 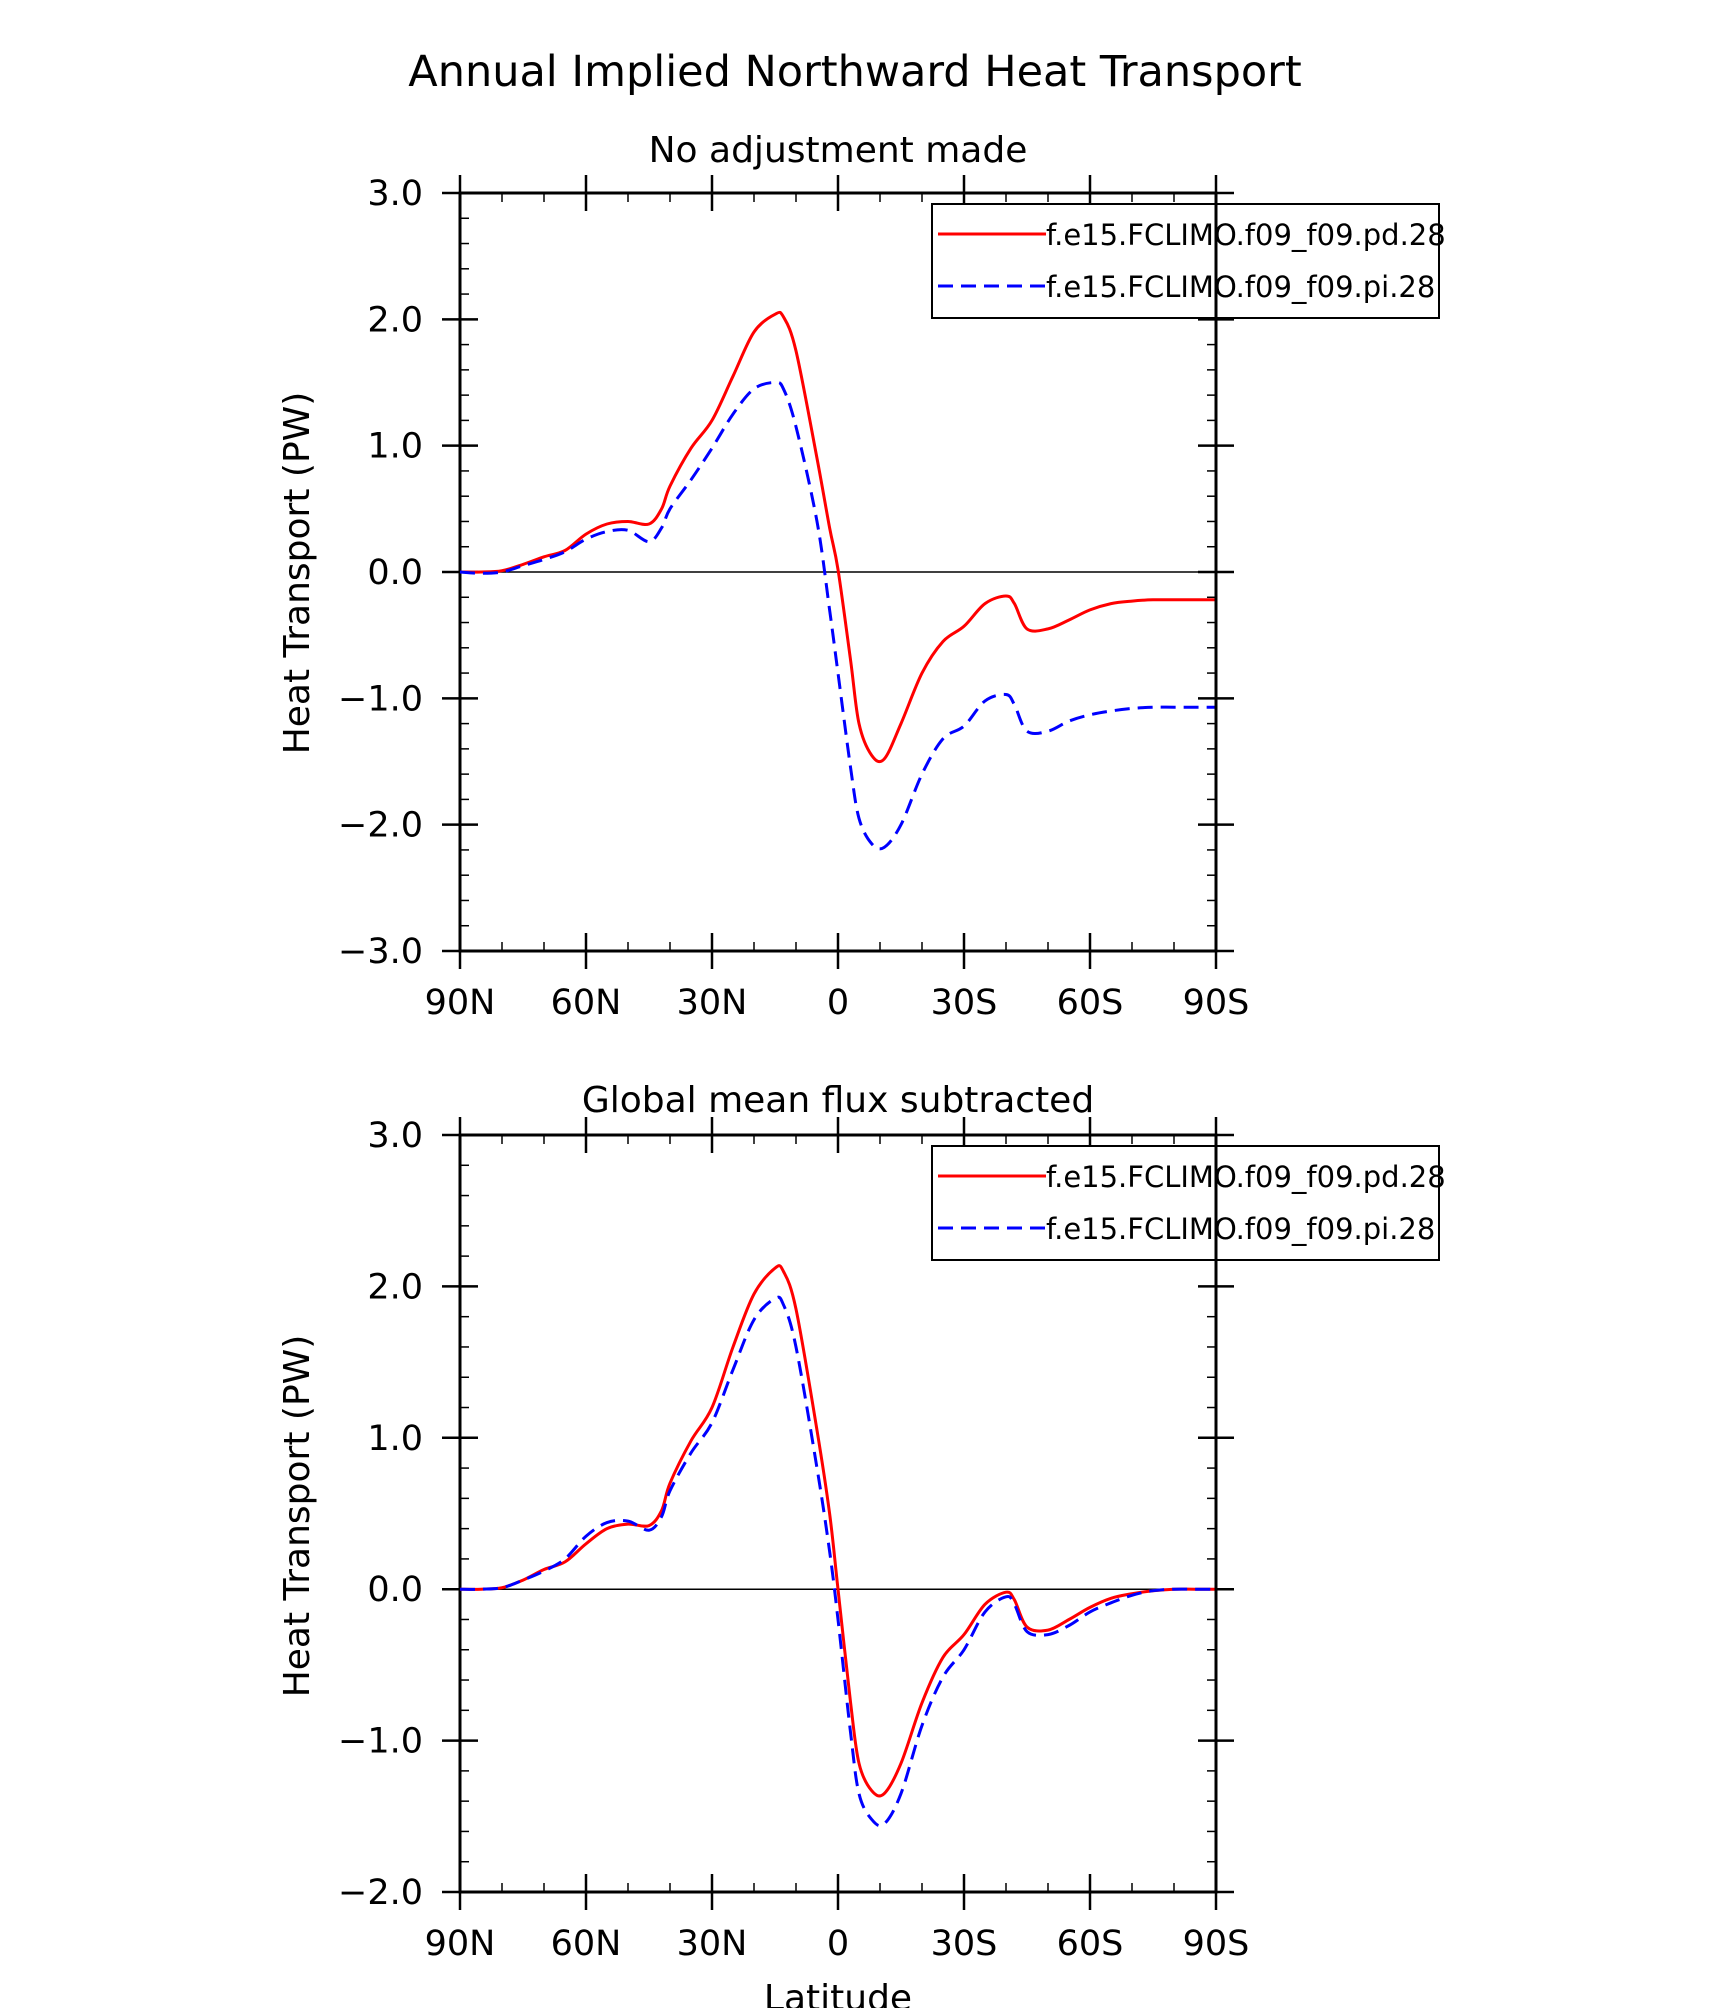 I want to click on panel-title: Global mean flux subtracted, so click(x=838, y=1100).